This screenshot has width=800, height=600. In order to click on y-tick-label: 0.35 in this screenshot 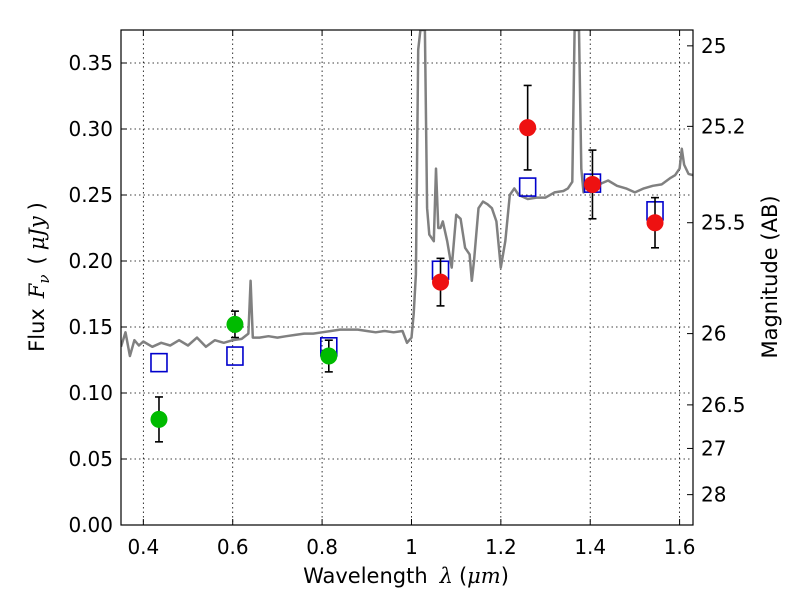, I will do `click(90, 63)`.